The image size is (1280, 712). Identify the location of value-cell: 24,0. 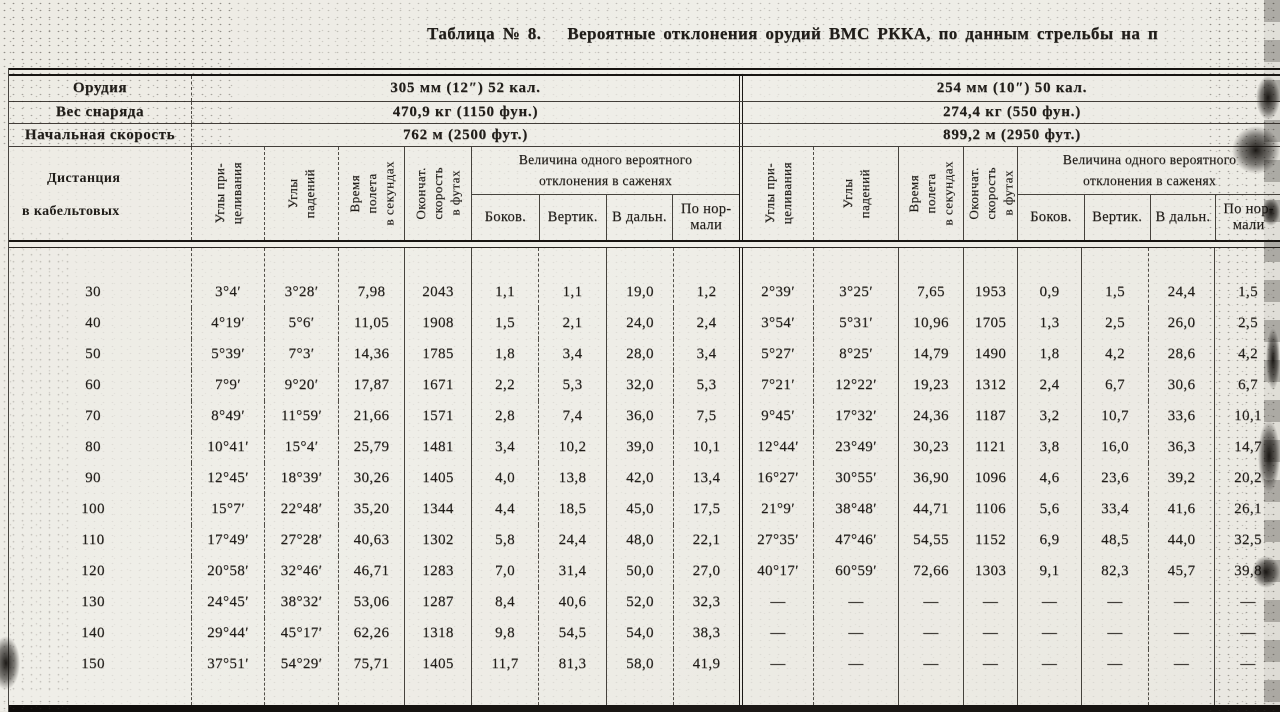
(639, 323).